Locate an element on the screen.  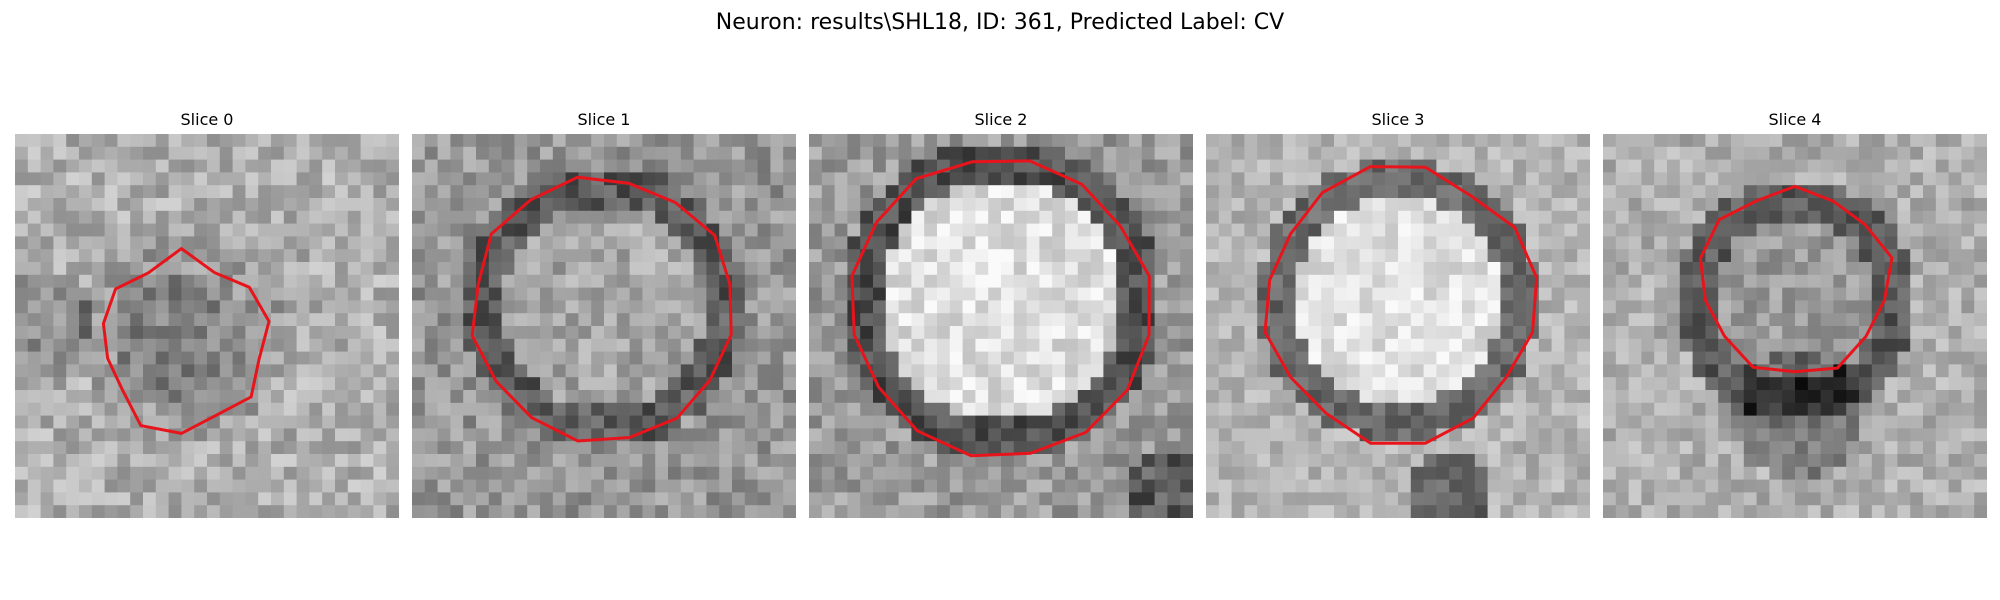
slice-title: Slice 3 is located at coordinates (1398, 119).